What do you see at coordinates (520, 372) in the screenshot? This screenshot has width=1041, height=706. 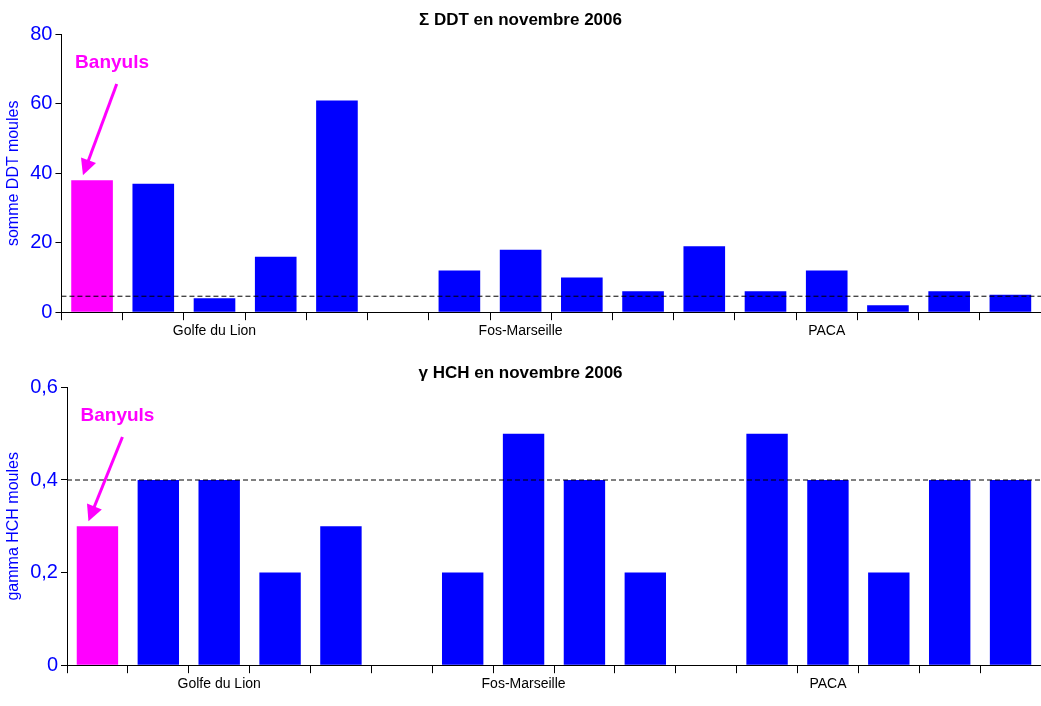 I see `chart-title: γ HCH en novembre 2006` at bounding box center [520, 372].